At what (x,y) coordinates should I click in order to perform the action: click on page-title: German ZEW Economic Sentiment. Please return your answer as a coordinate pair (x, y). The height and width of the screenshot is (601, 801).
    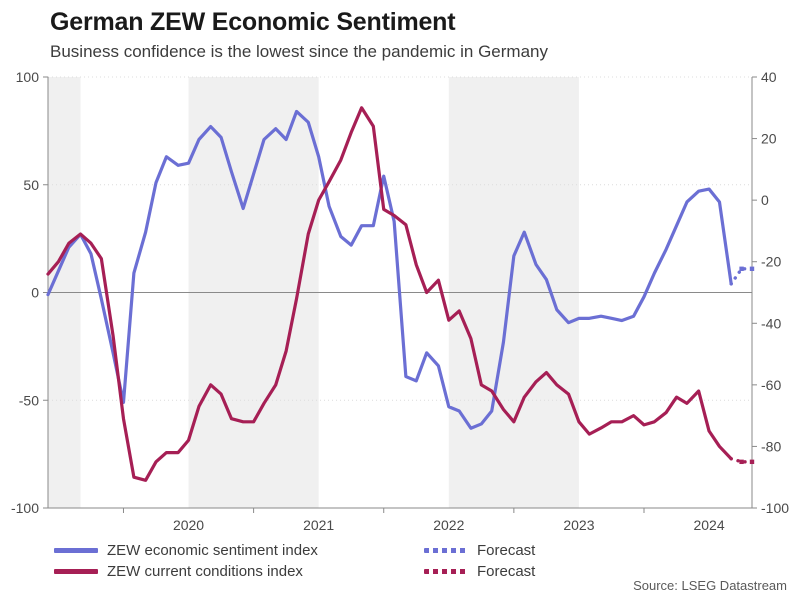
    Looking at the image, I should click on (253, 22).